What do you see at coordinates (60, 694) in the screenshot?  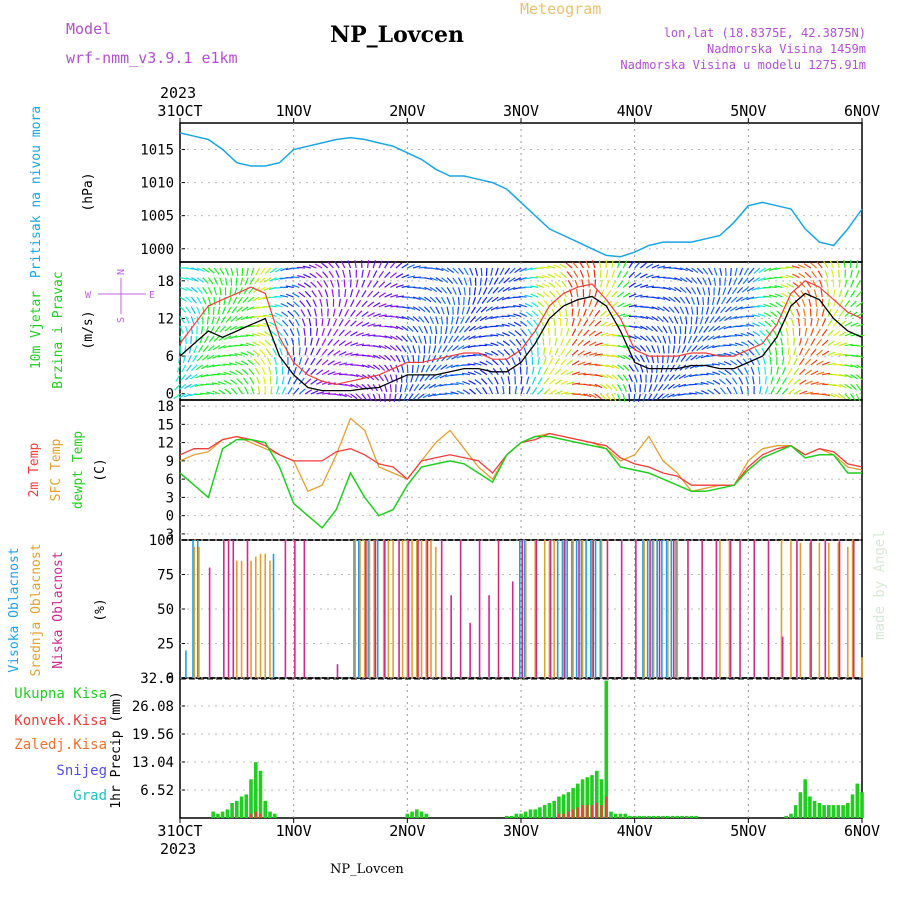 I see `precip-legend-0: Ukupna Kisa` at bounding box center [60, 694].